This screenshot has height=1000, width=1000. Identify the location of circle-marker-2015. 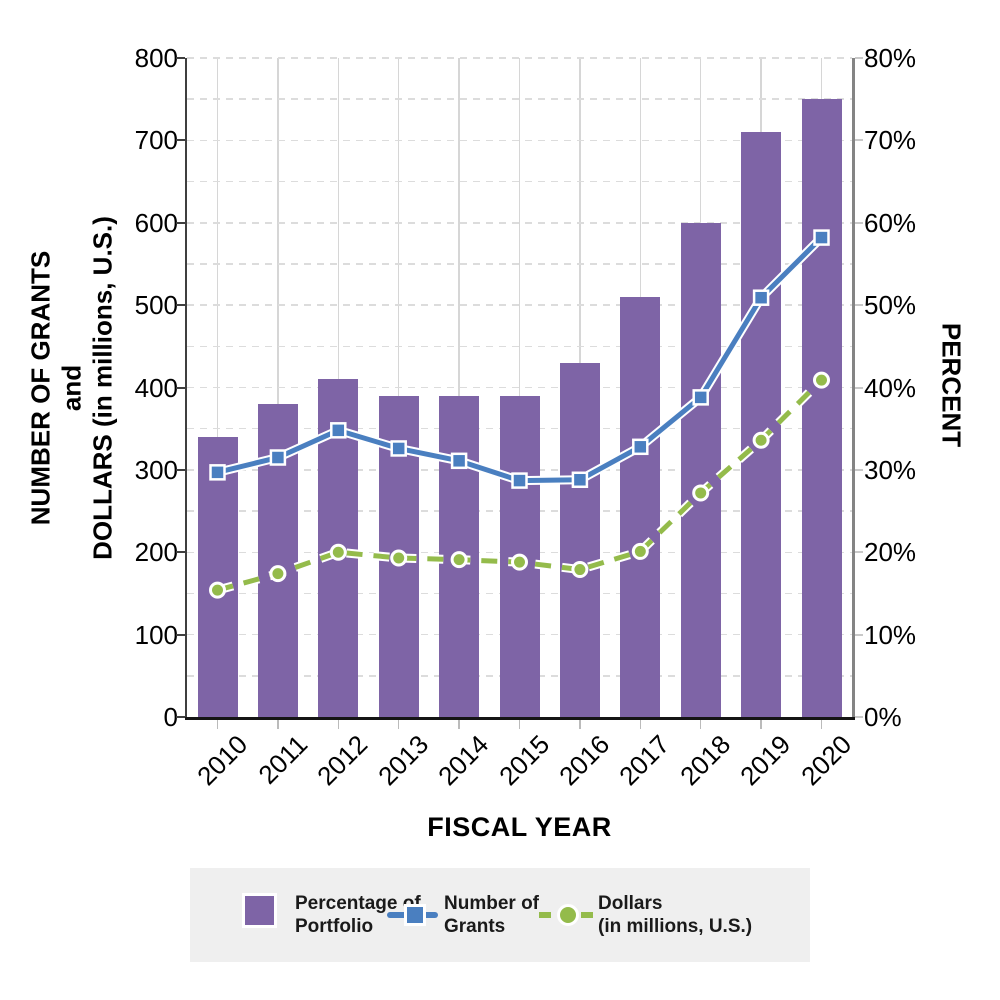
(519, 562).